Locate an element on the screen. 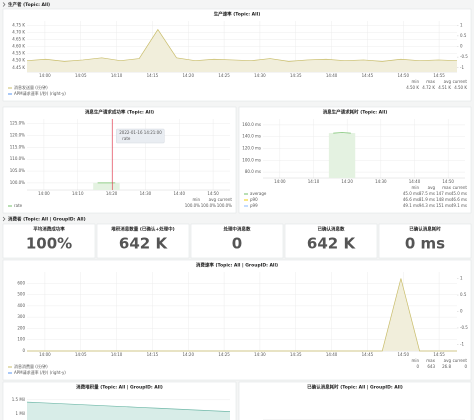 The width and height of the screenshot is (474, 420). y-tick-label: 100 is located at coordinates (21, 339).